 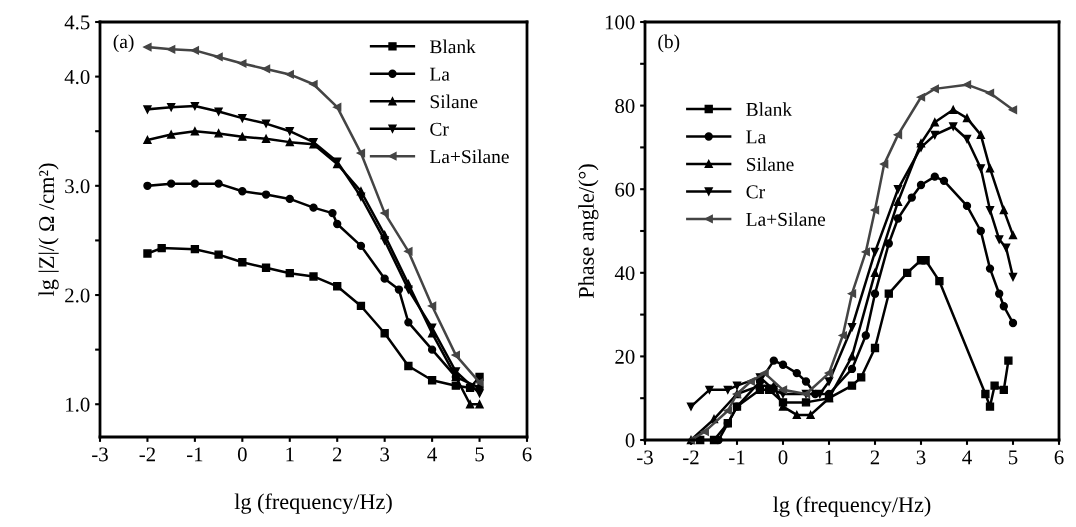 What do you see at coordinates (48, 229) in the screenshot?
I see `y-axis-title: lg |Z|/( Ω /cm²)` at bounding box center [48, 229].